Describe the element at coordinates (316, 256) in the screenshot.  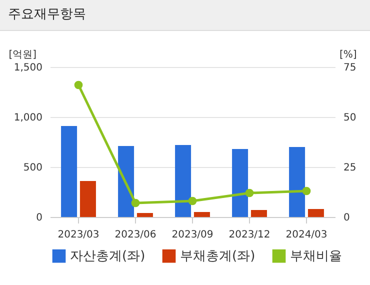
I see `legend-label: 부채비율` at that location.